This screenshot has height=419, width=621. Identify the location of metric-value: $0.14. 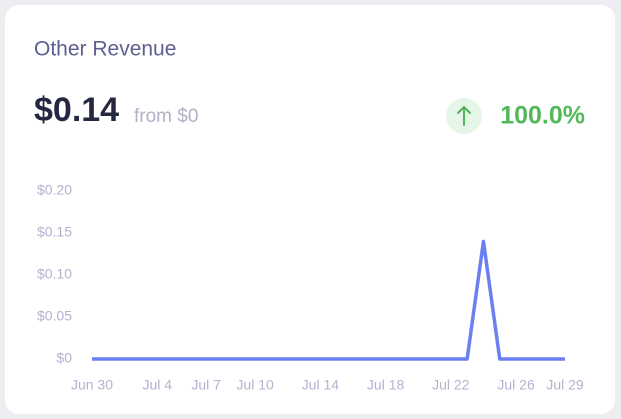
(76, 110).